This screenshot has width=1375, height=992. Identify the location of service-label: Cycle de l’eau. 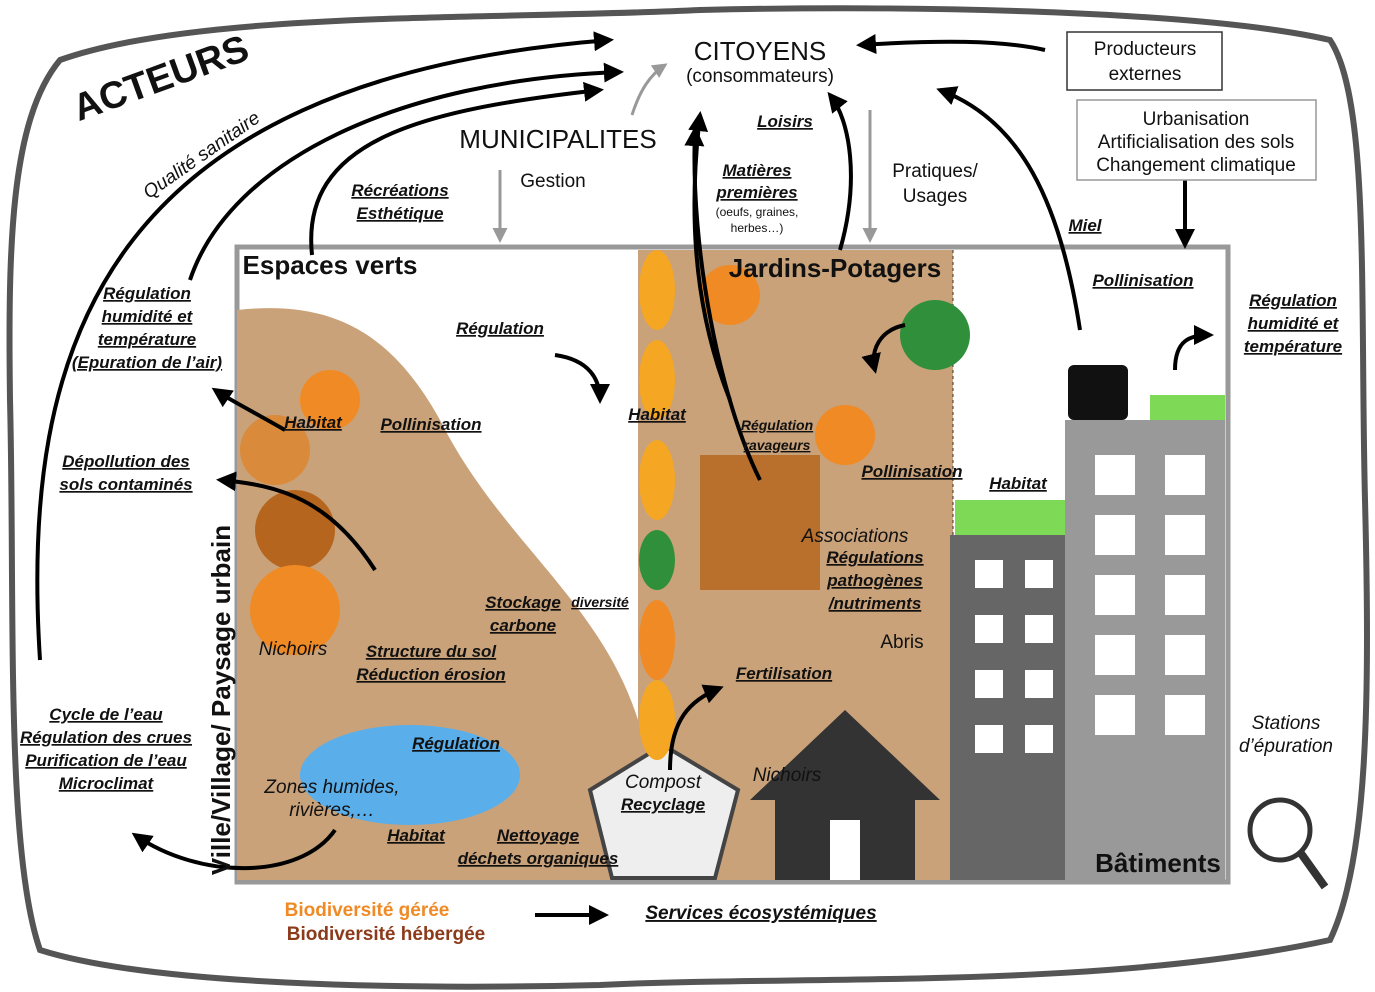
(106, 714).